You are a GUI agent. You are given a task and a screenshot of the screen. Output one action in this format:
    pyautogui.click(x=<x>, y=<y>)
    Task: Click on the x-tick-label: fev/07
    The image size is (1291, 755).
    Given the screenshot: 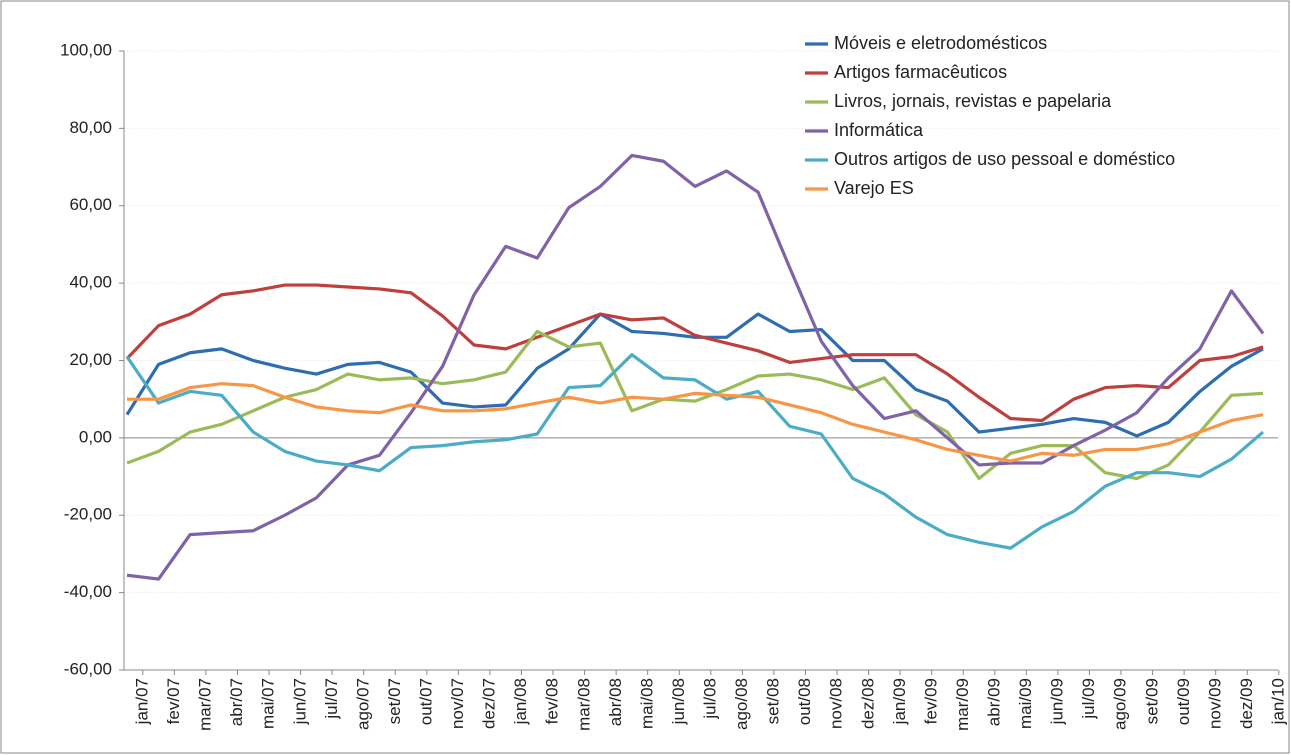 What is the action you would take?
    pyautogui.click(x=173, y=701)
    